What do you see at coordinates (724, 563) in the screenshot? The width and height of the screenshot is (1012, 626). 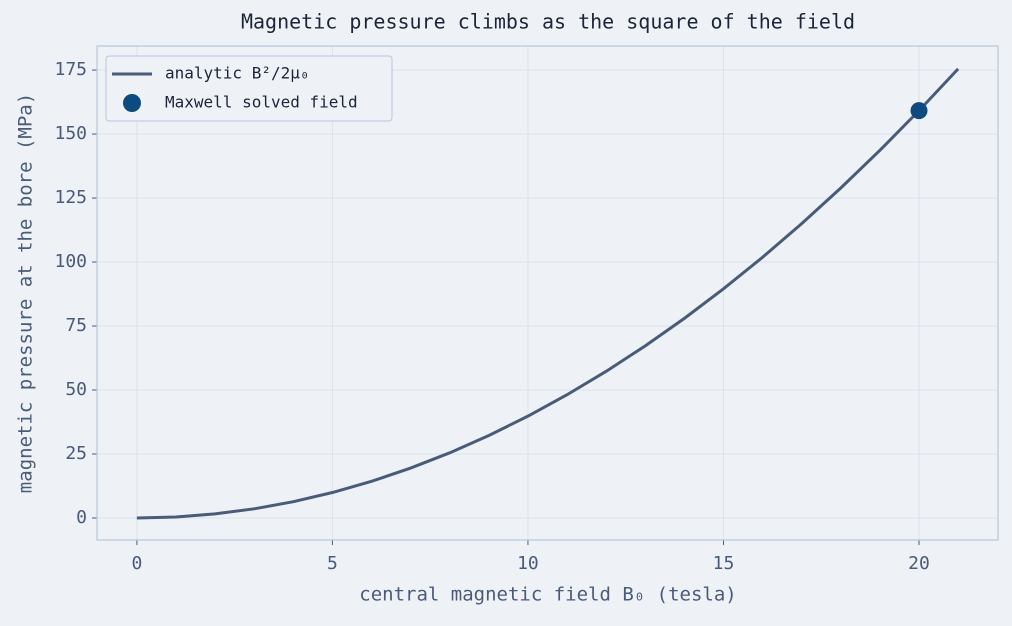 I see `x-tick-label: 15` at bounding box center [724, 563].